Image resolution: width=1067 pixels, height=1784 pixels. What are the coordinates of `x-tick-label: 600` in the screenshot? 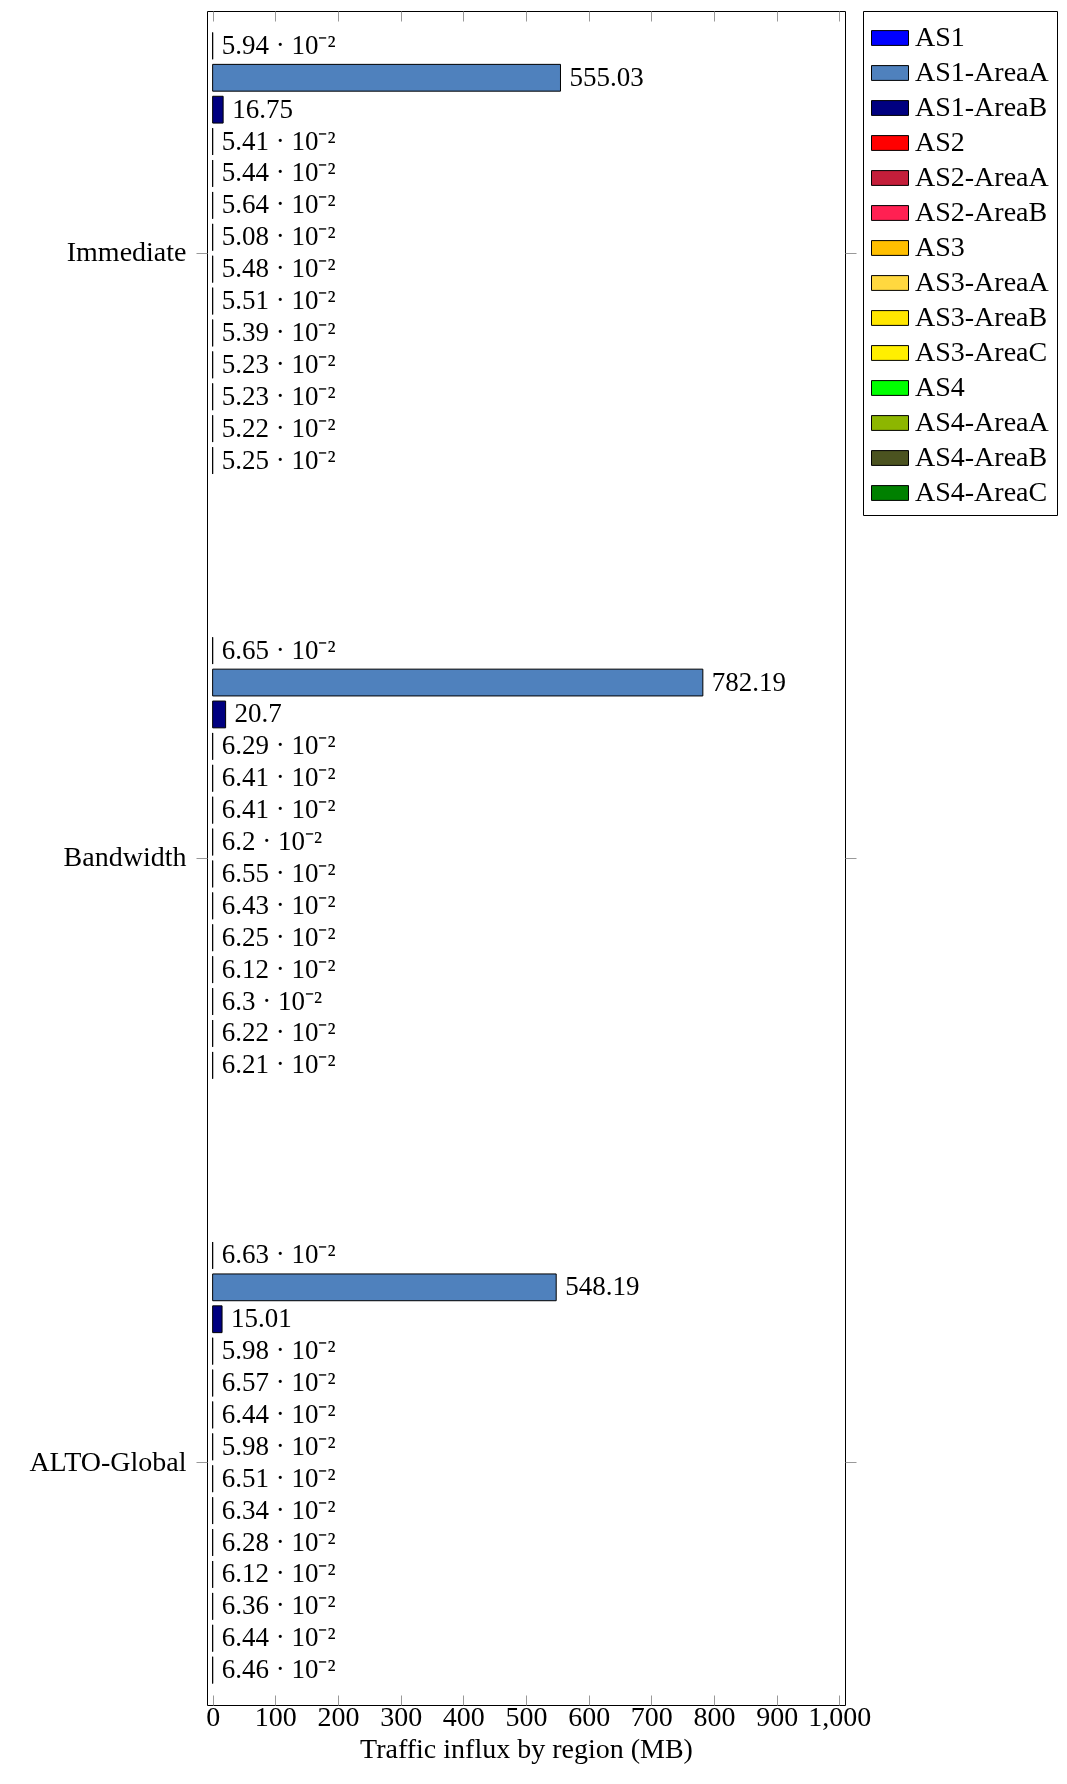 It's located at (589, 1716).